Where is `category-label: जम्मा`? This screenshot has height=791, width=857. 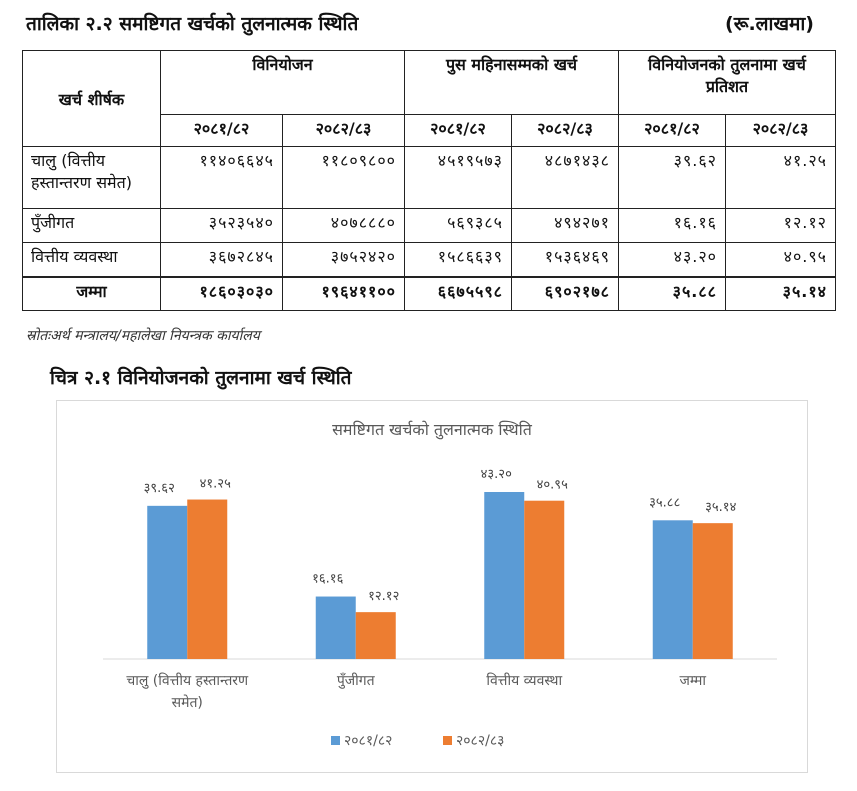
category-label: जम्मा is located at coordinates (692, 681).